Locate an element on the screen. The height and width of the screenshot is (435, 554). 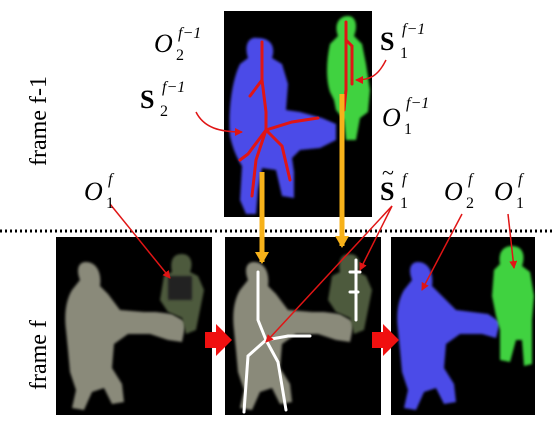
pointer-O1-left is located at coordinates (140, 241).